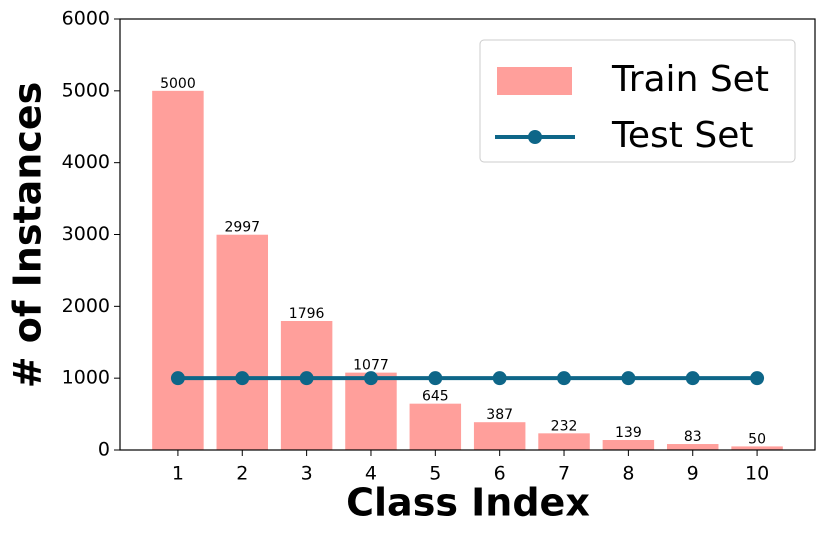 The width and height of the screenshot is (831, 537). I want to click on x-axis-label: Class Index, so click(468, 503).